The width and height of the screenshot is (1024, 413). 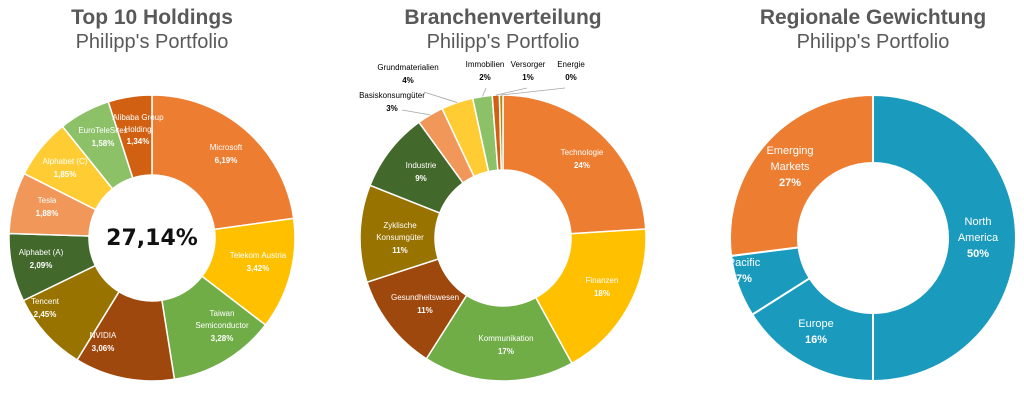 What do you see at coordinates (485, 64) in the screenshot?
I see `label-immobilien: Immobilien` at bounding box center [485, 64].